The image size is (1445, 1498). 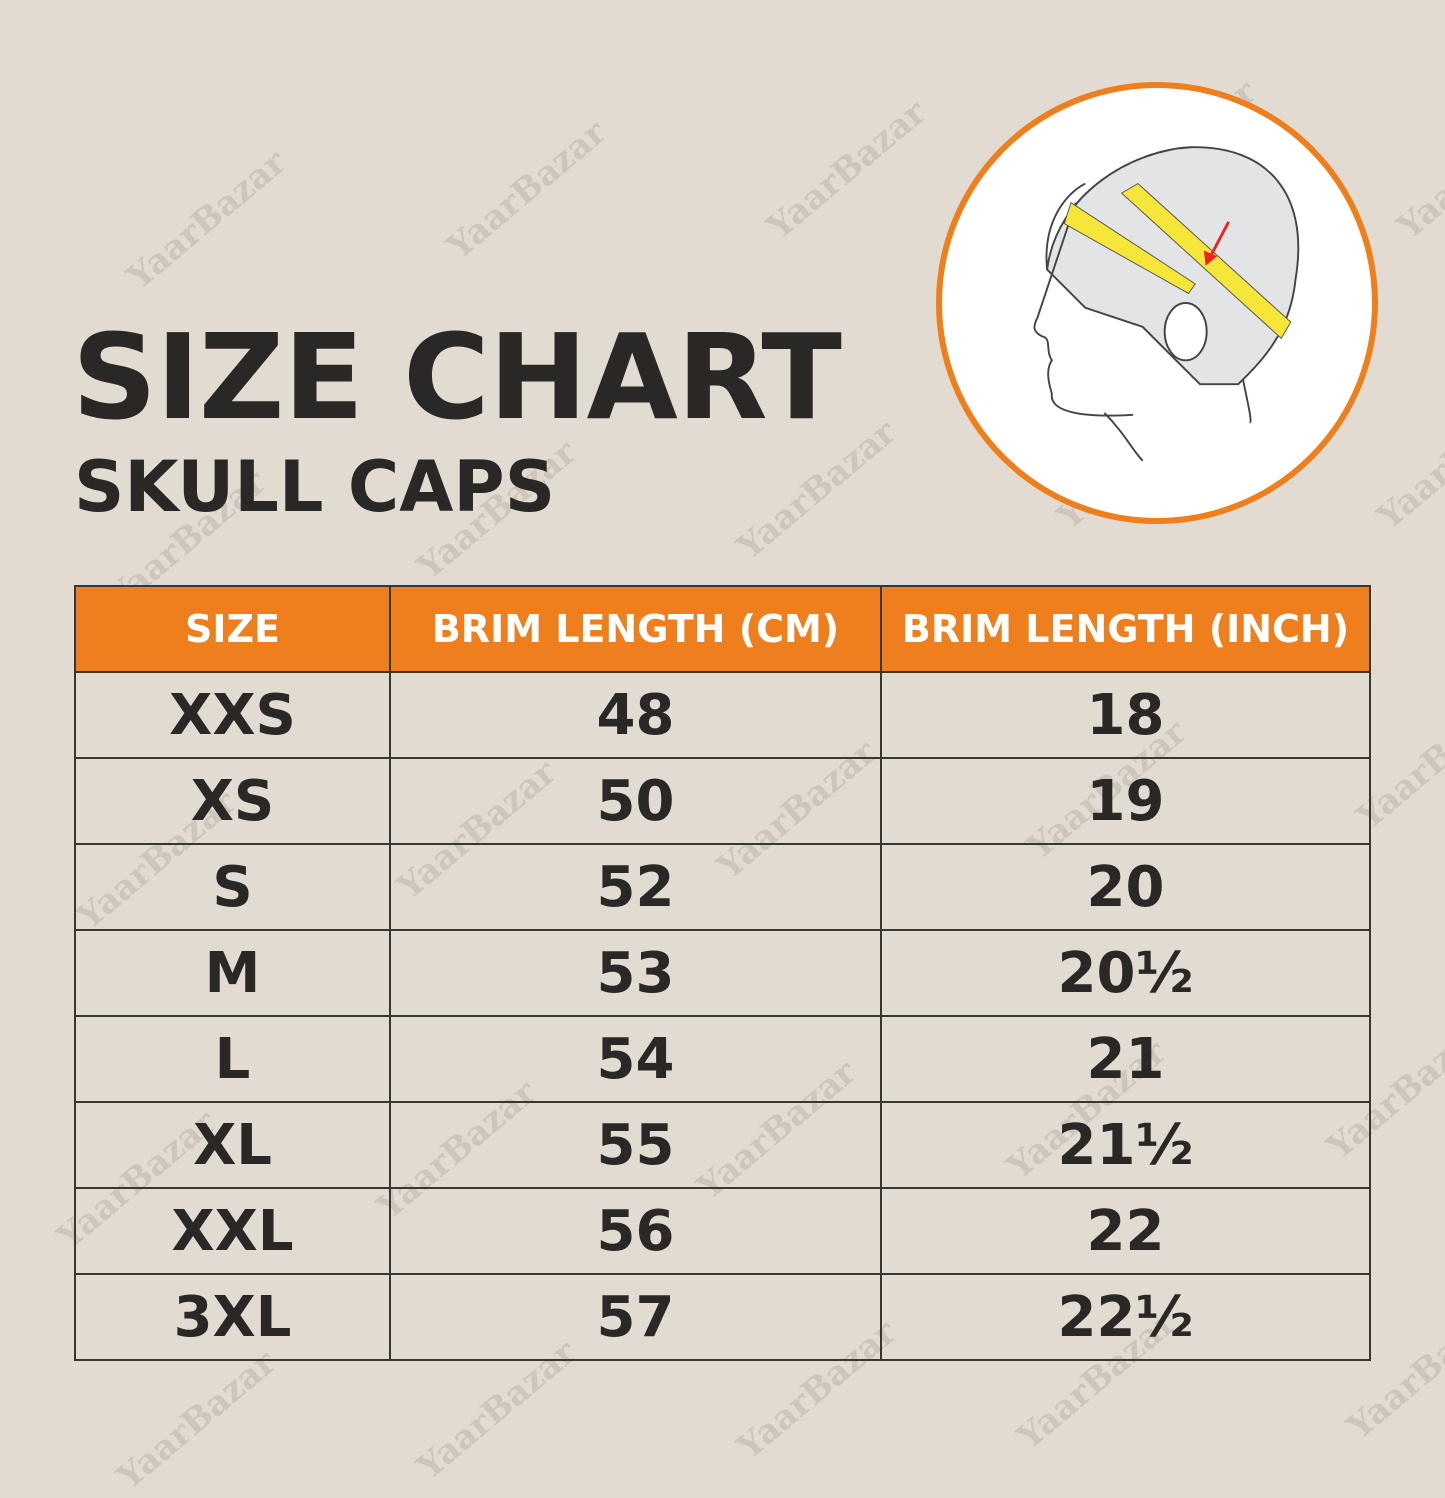 I want to click on table-row: XXS 48 18, so click(x=722, y=715).